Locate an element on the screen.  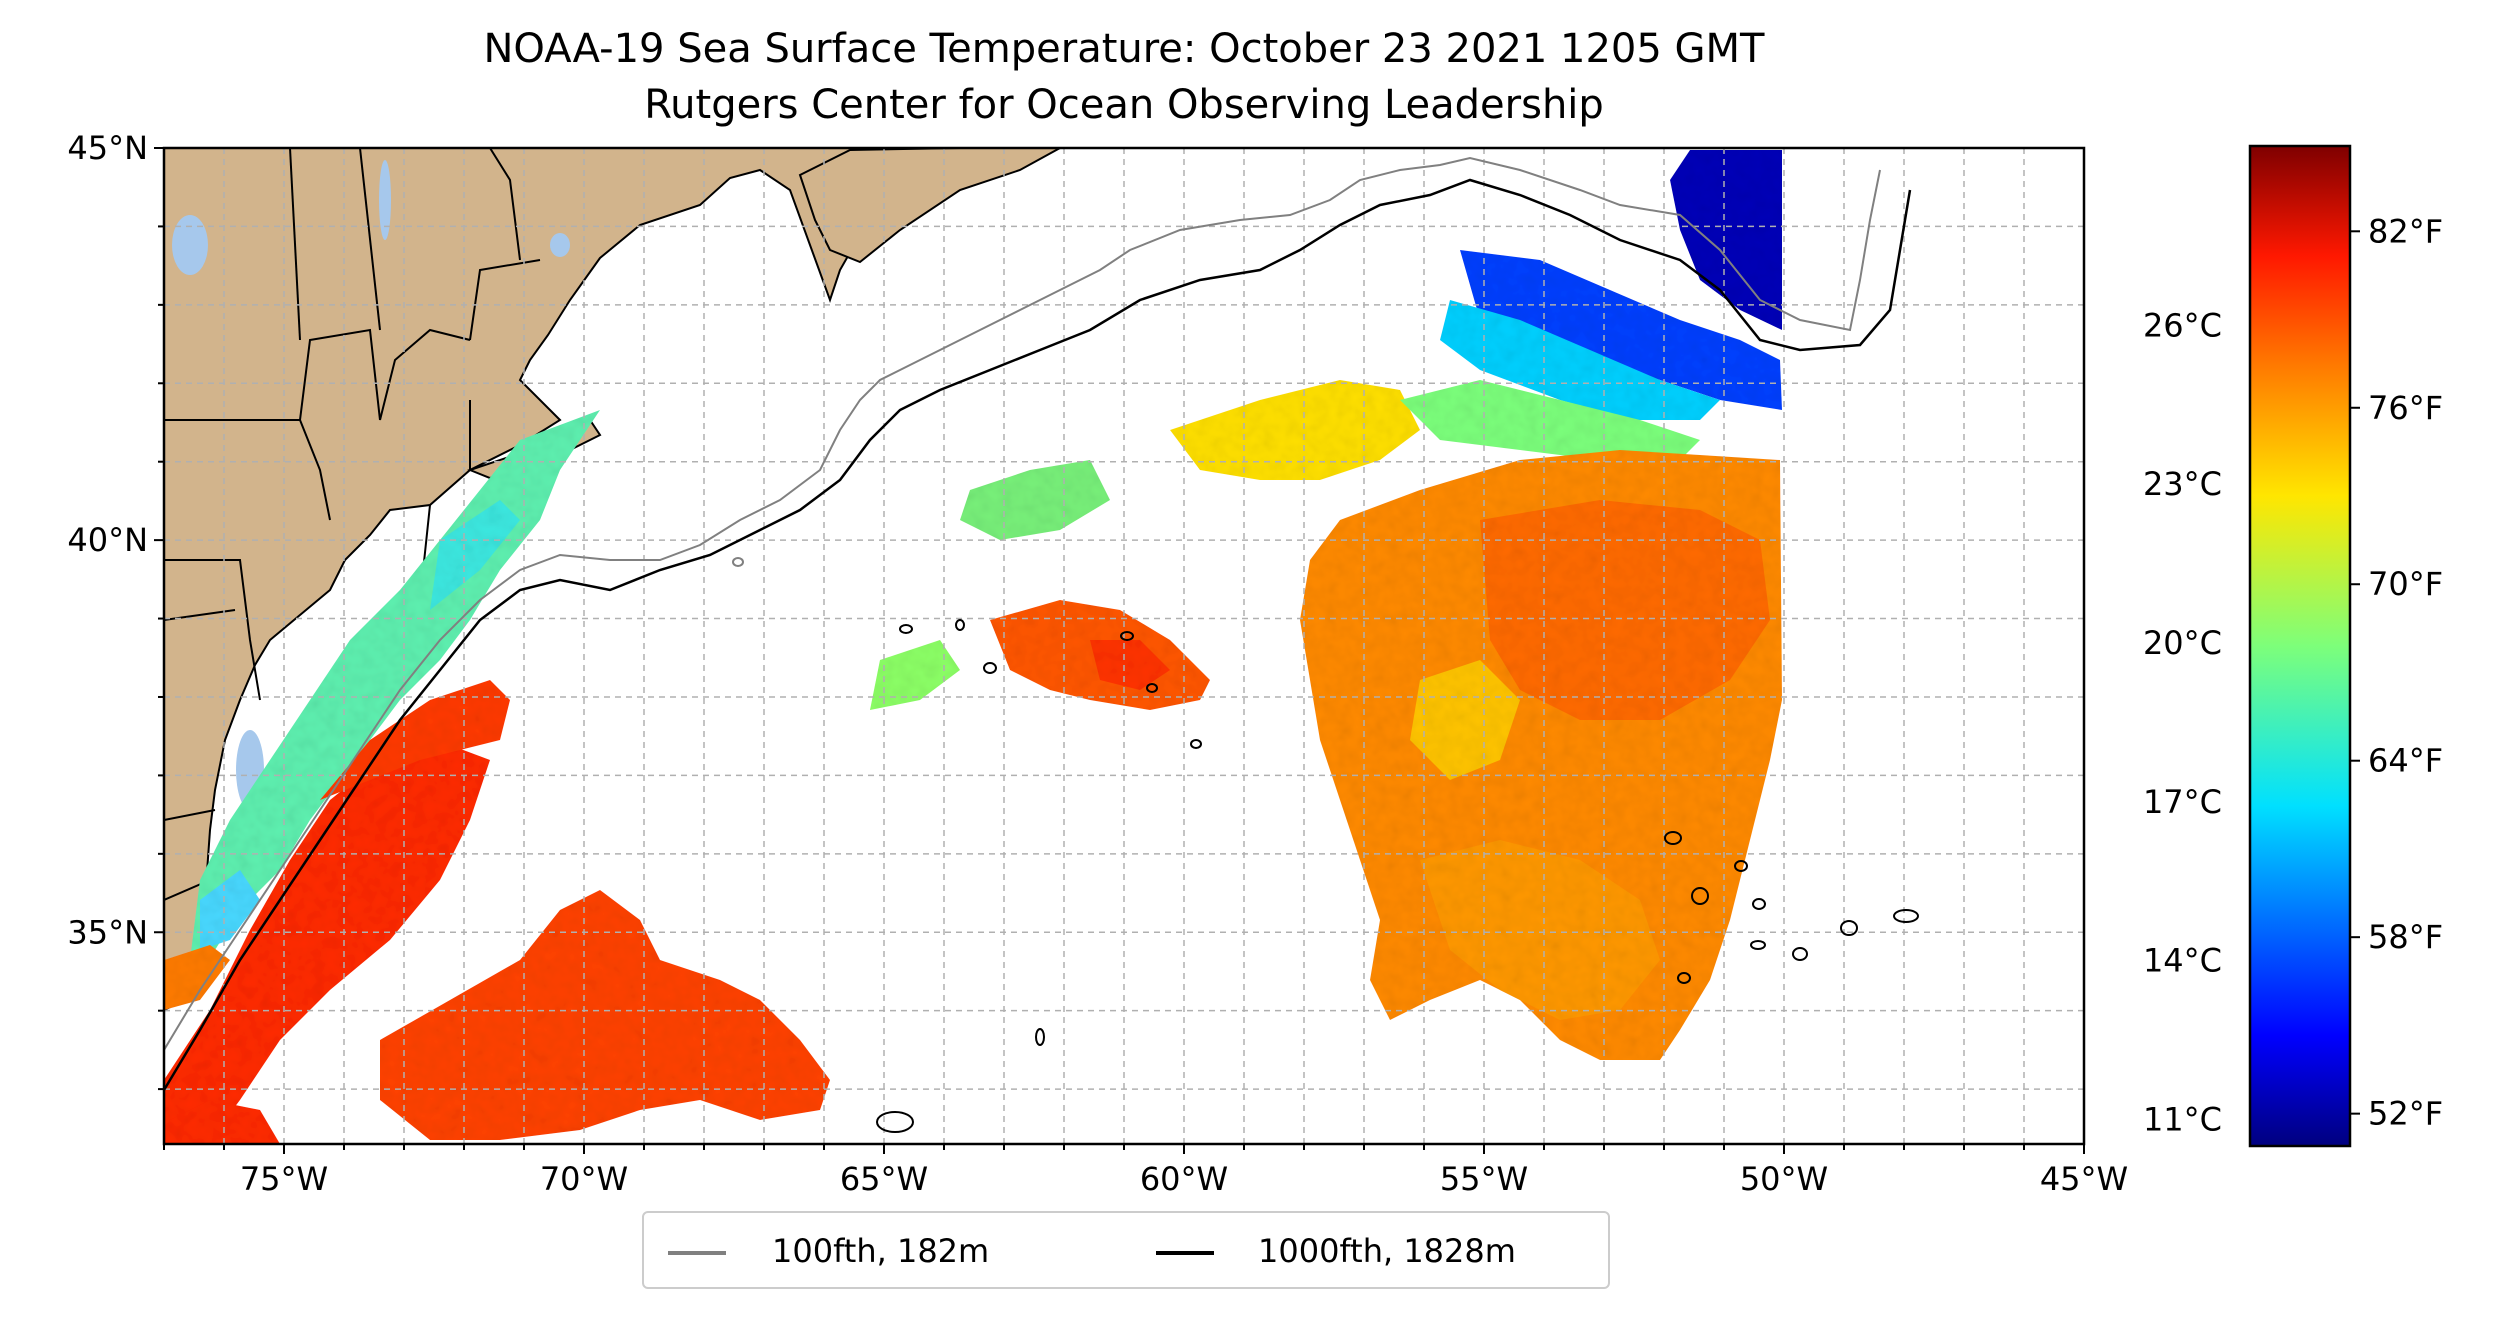
lon-tick-label: 65°W is located at coordinates (884, 1179).